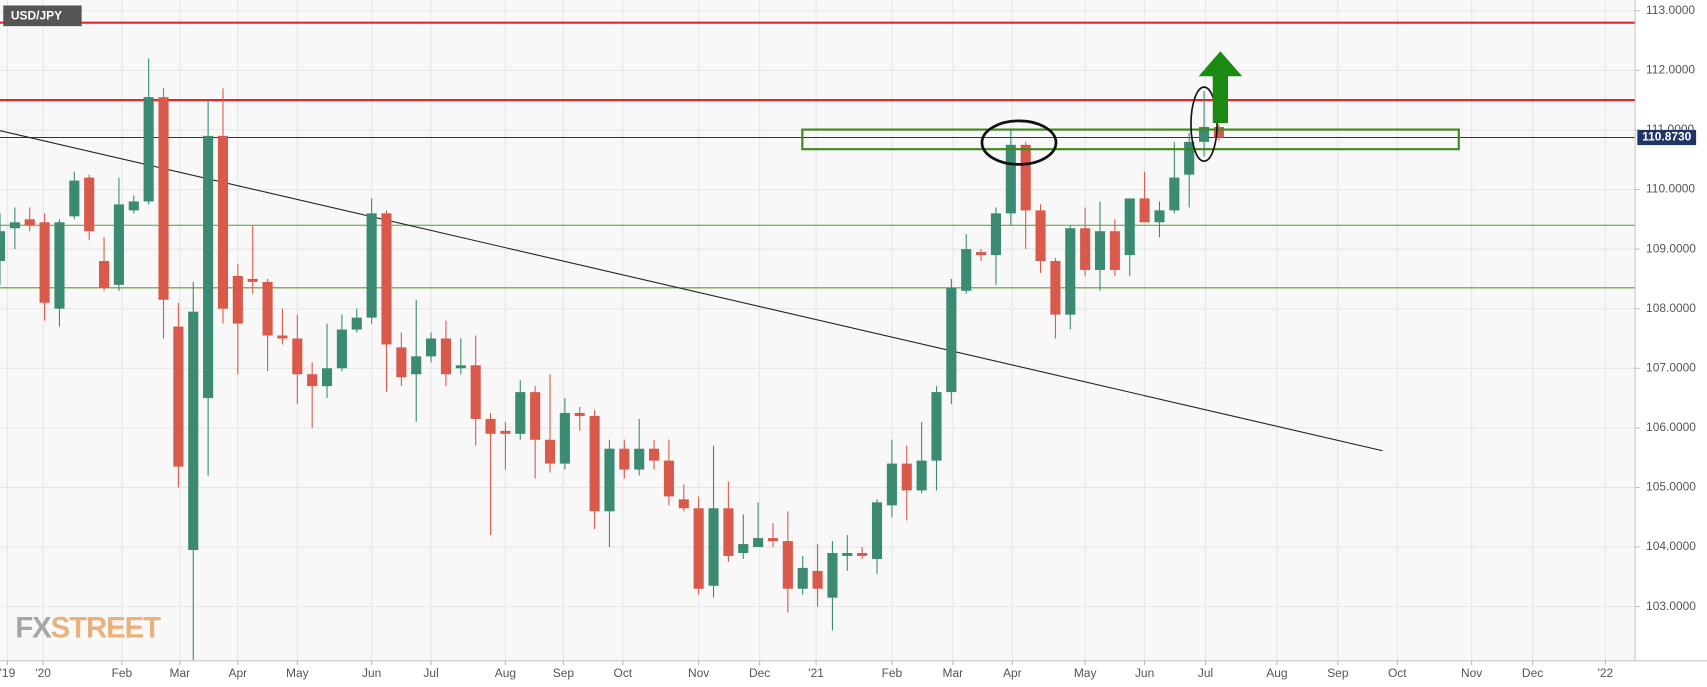  Describe the element at coordinates (297, 673) in the screenshot. I see `x-tick-label: May` at that location.